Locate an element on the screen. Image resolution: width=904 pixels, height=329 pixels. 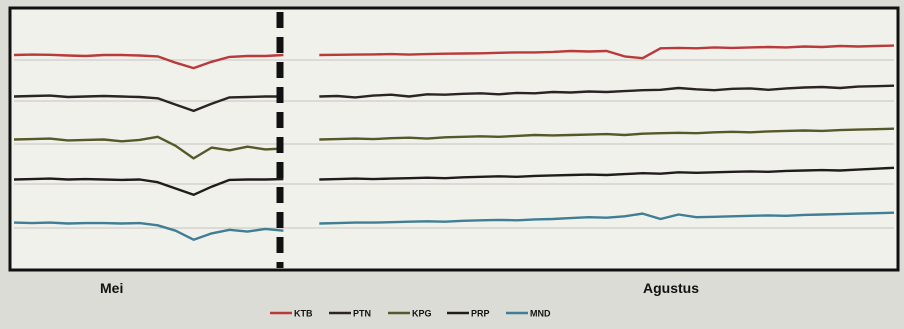
legend-label-ptn: PTN is located at coordinates (362, 314).